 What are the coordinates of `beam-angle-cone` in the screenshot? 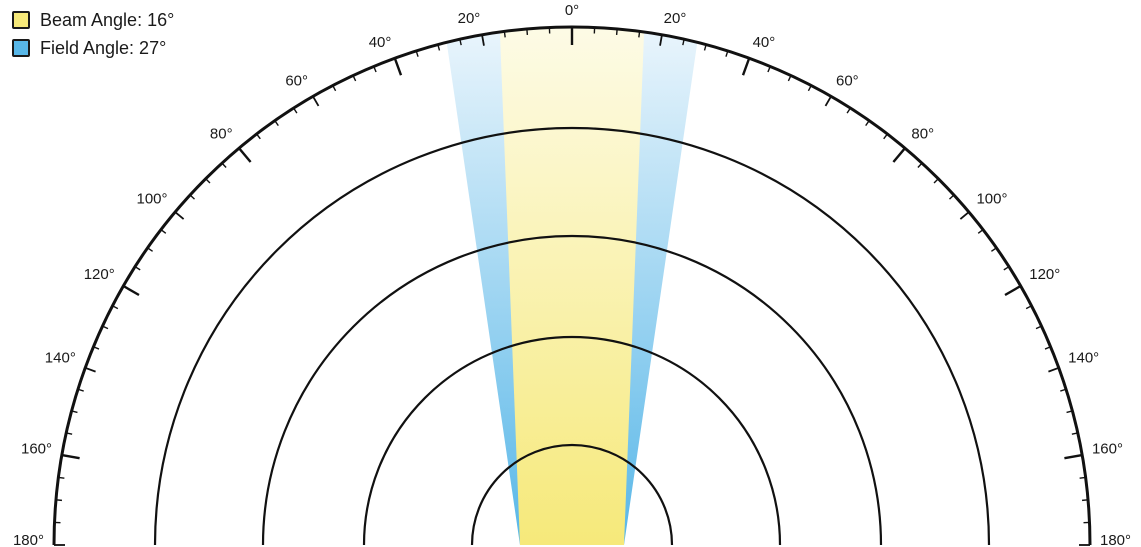 It's located at (572, 286).